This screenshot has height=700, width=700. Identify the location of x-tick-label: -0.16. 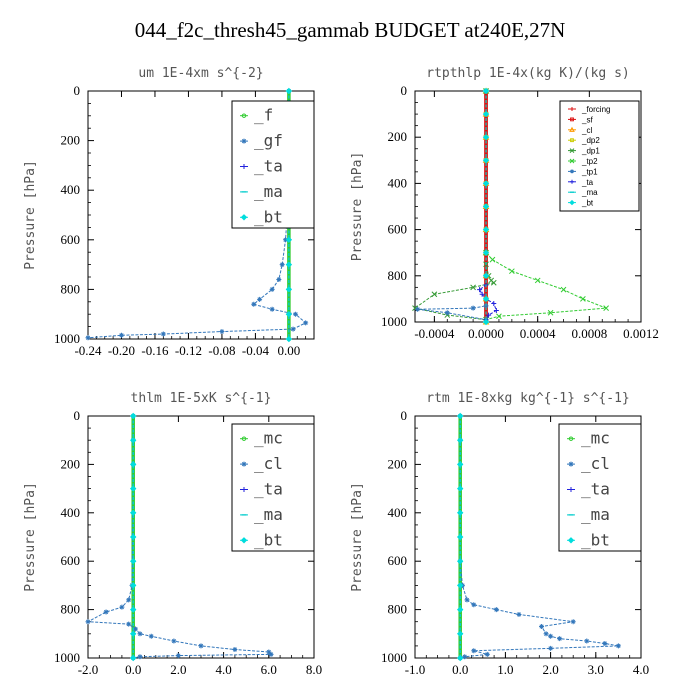
(155, 350).